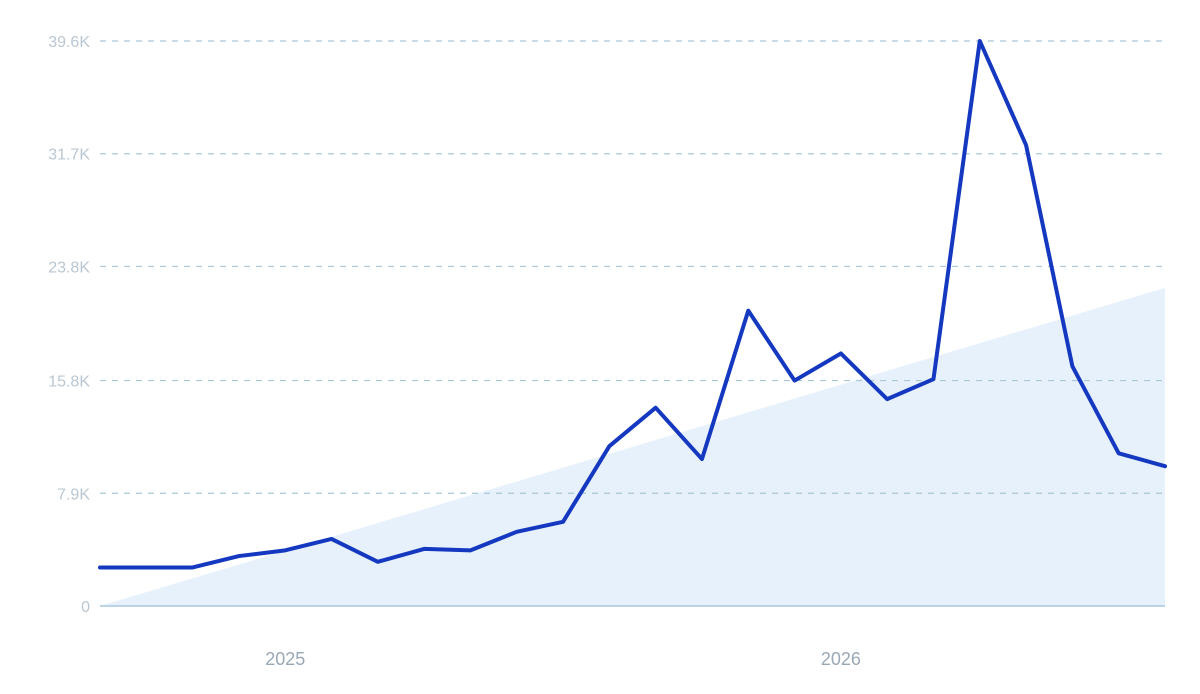 Image resolution: width=1200 pixels, height=694 pixels. What do you see at coordinates (69, 382) in the screenshot?
I see `y-tick-label: 15.8K` at bounding box center [69, 382].